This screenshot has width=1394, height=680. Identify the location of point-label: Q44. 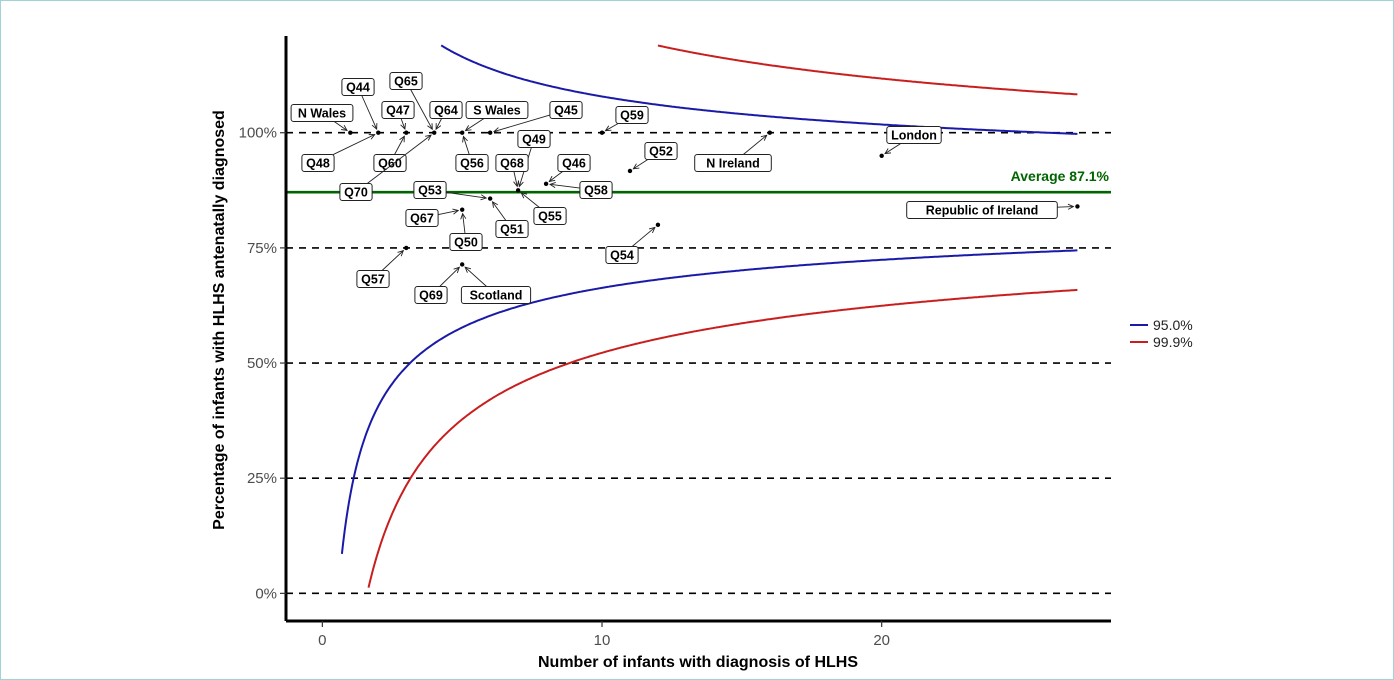
(358, 88).